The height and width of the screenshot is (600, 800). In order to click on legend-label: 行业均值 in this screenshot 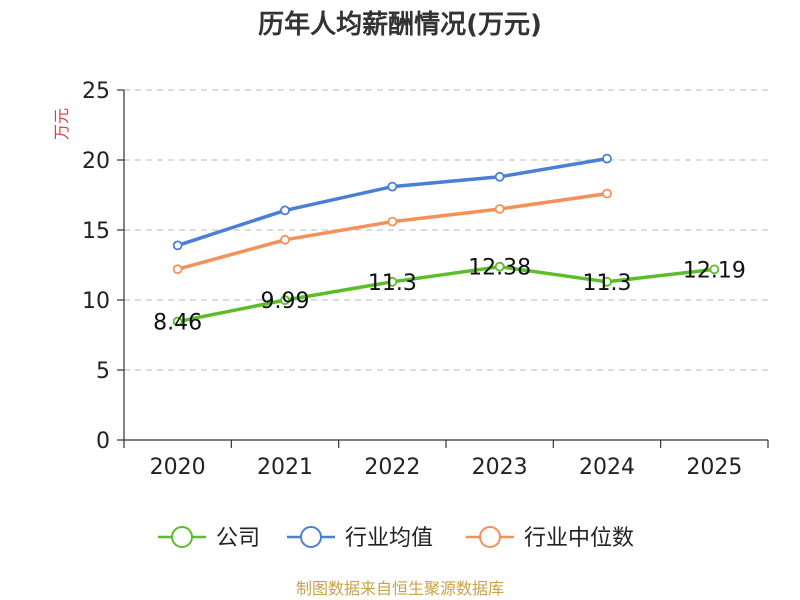, I will do `click(389, 538)`.